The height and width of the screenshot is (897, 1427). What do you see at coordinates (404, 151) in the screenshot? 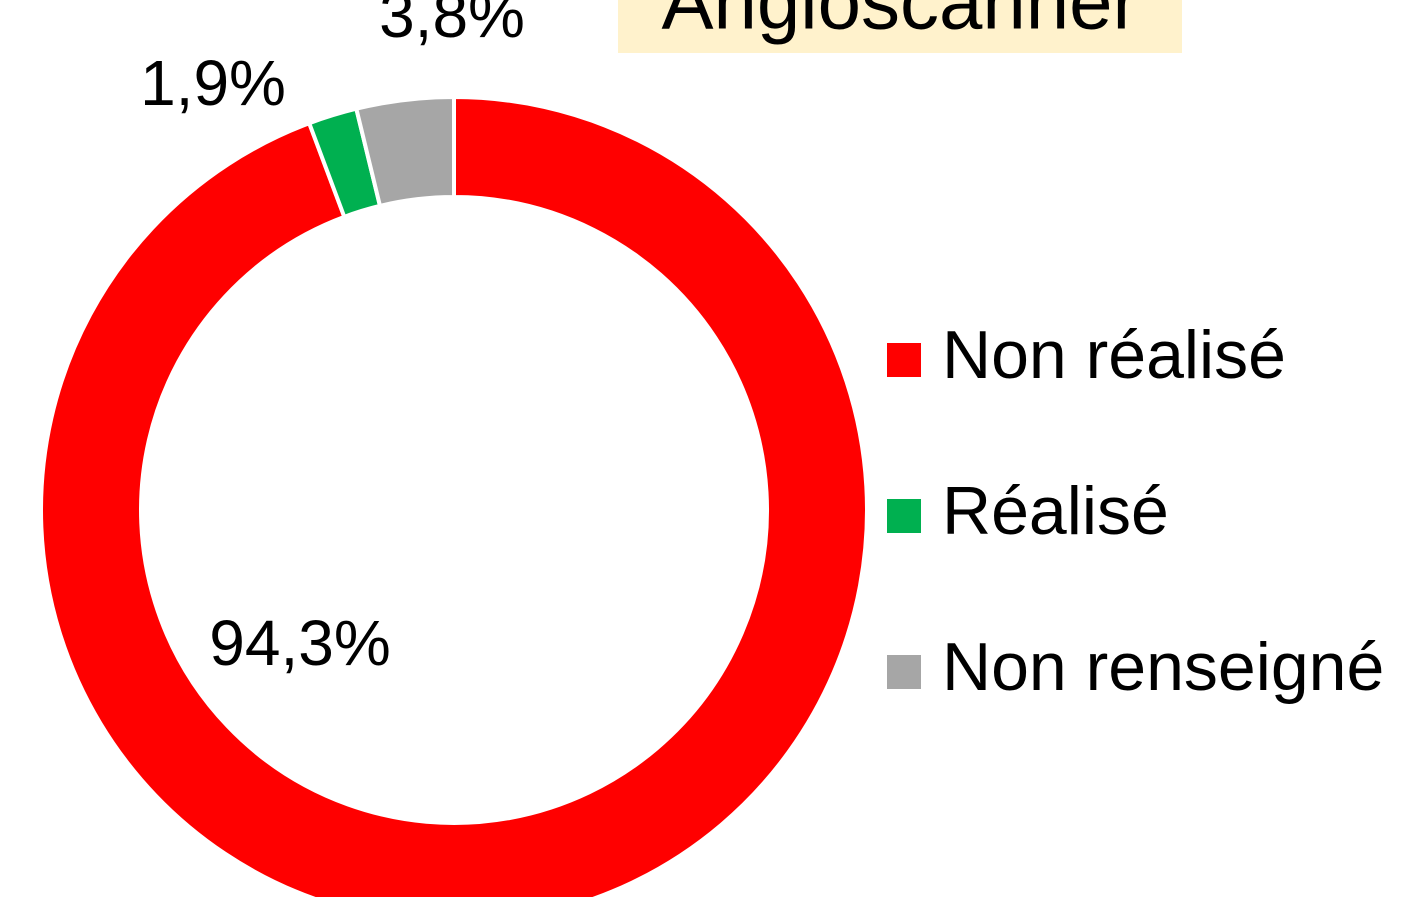
I see `donut-segment` at bounding box center [404, 151].